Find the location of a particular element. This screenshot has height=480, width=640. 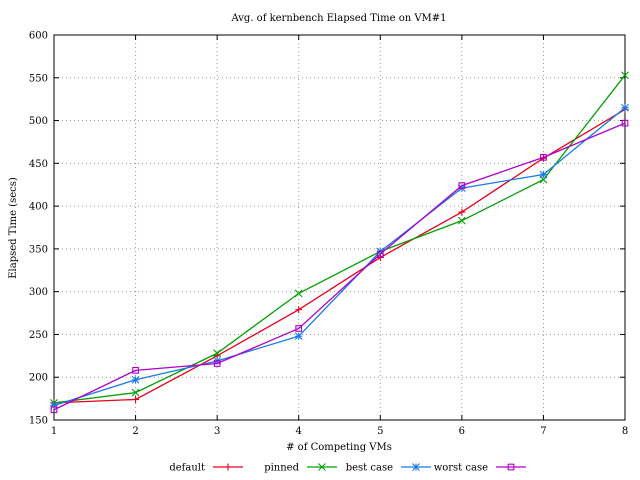

x-tick-label: 3 is located at coordinates (217, 431).